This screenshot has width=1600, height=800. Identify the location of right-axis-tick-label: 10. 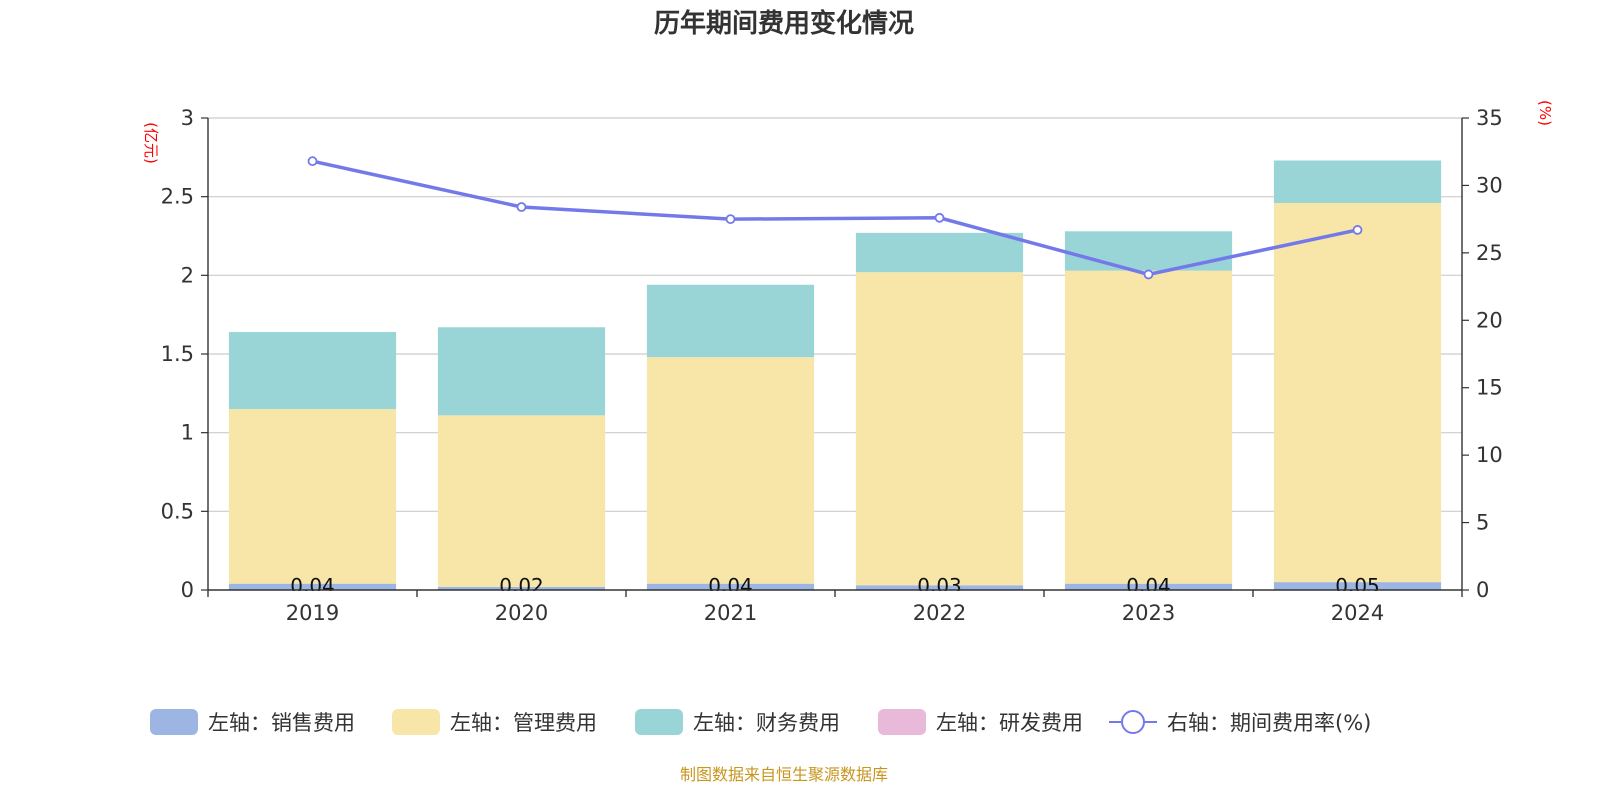
(1489, 455).